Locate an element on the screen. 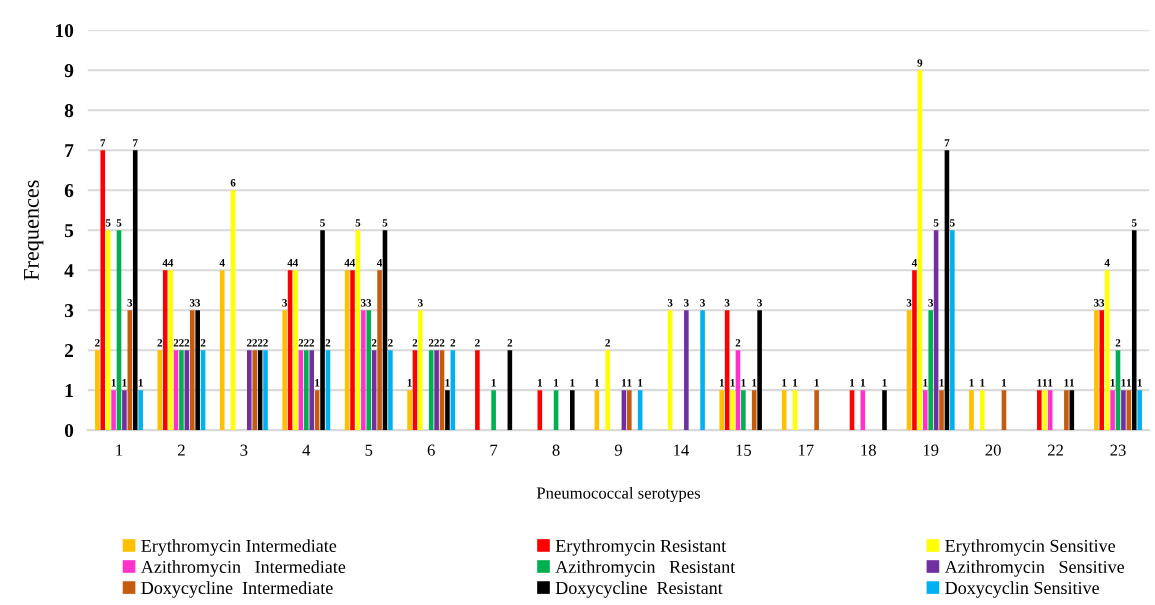 The height and width of the screenshot is (605, 1155). y-tick-label: 7 is located at coordinates (69, 150).